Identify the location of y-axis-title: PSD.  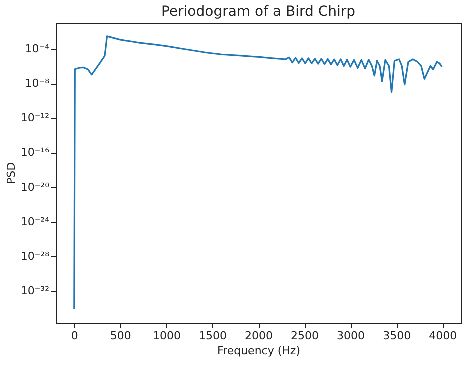
(11, 173).